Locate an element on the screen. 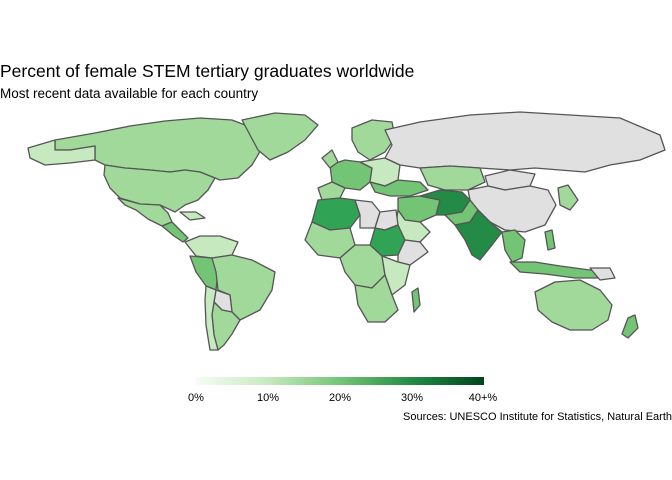  legend-label-30: 30% is located at coordinates (412, 398).